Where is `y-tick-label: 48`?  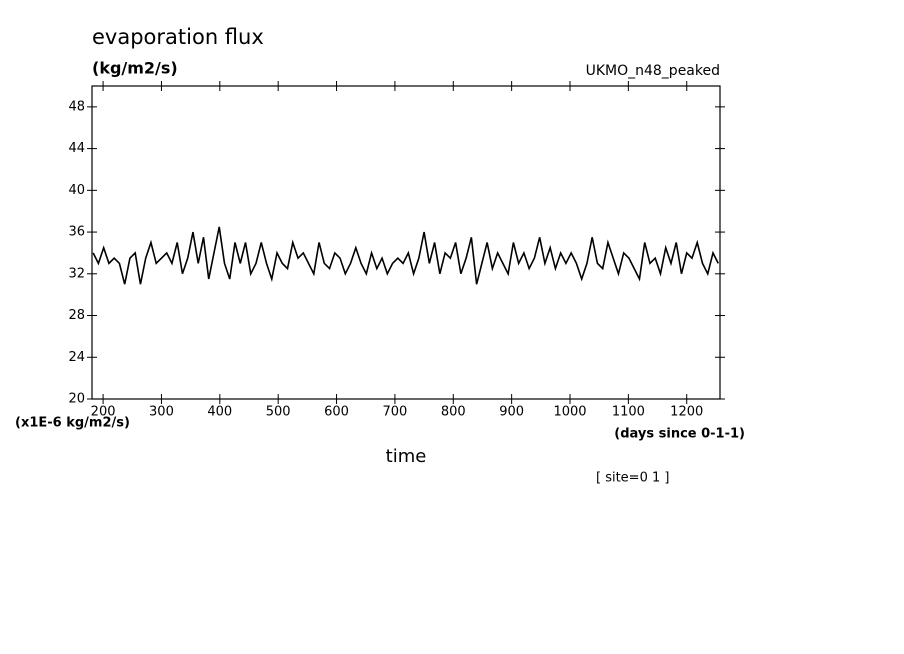 y-tick-label: 48 is located at coordinates (76, 106).